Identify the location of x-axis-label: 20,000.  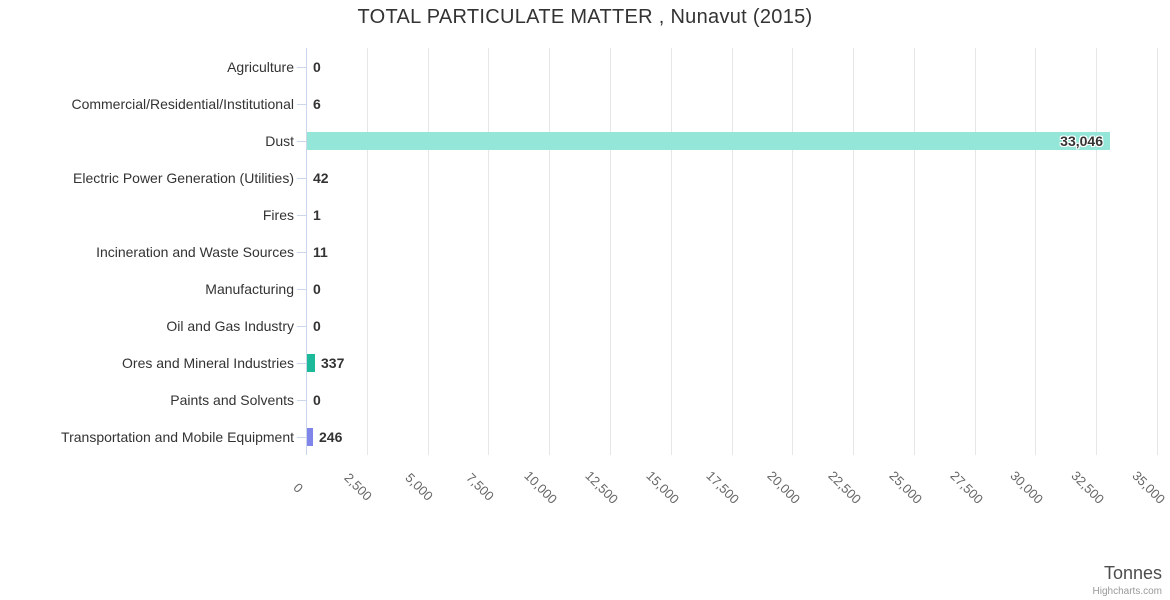
(784, 487).